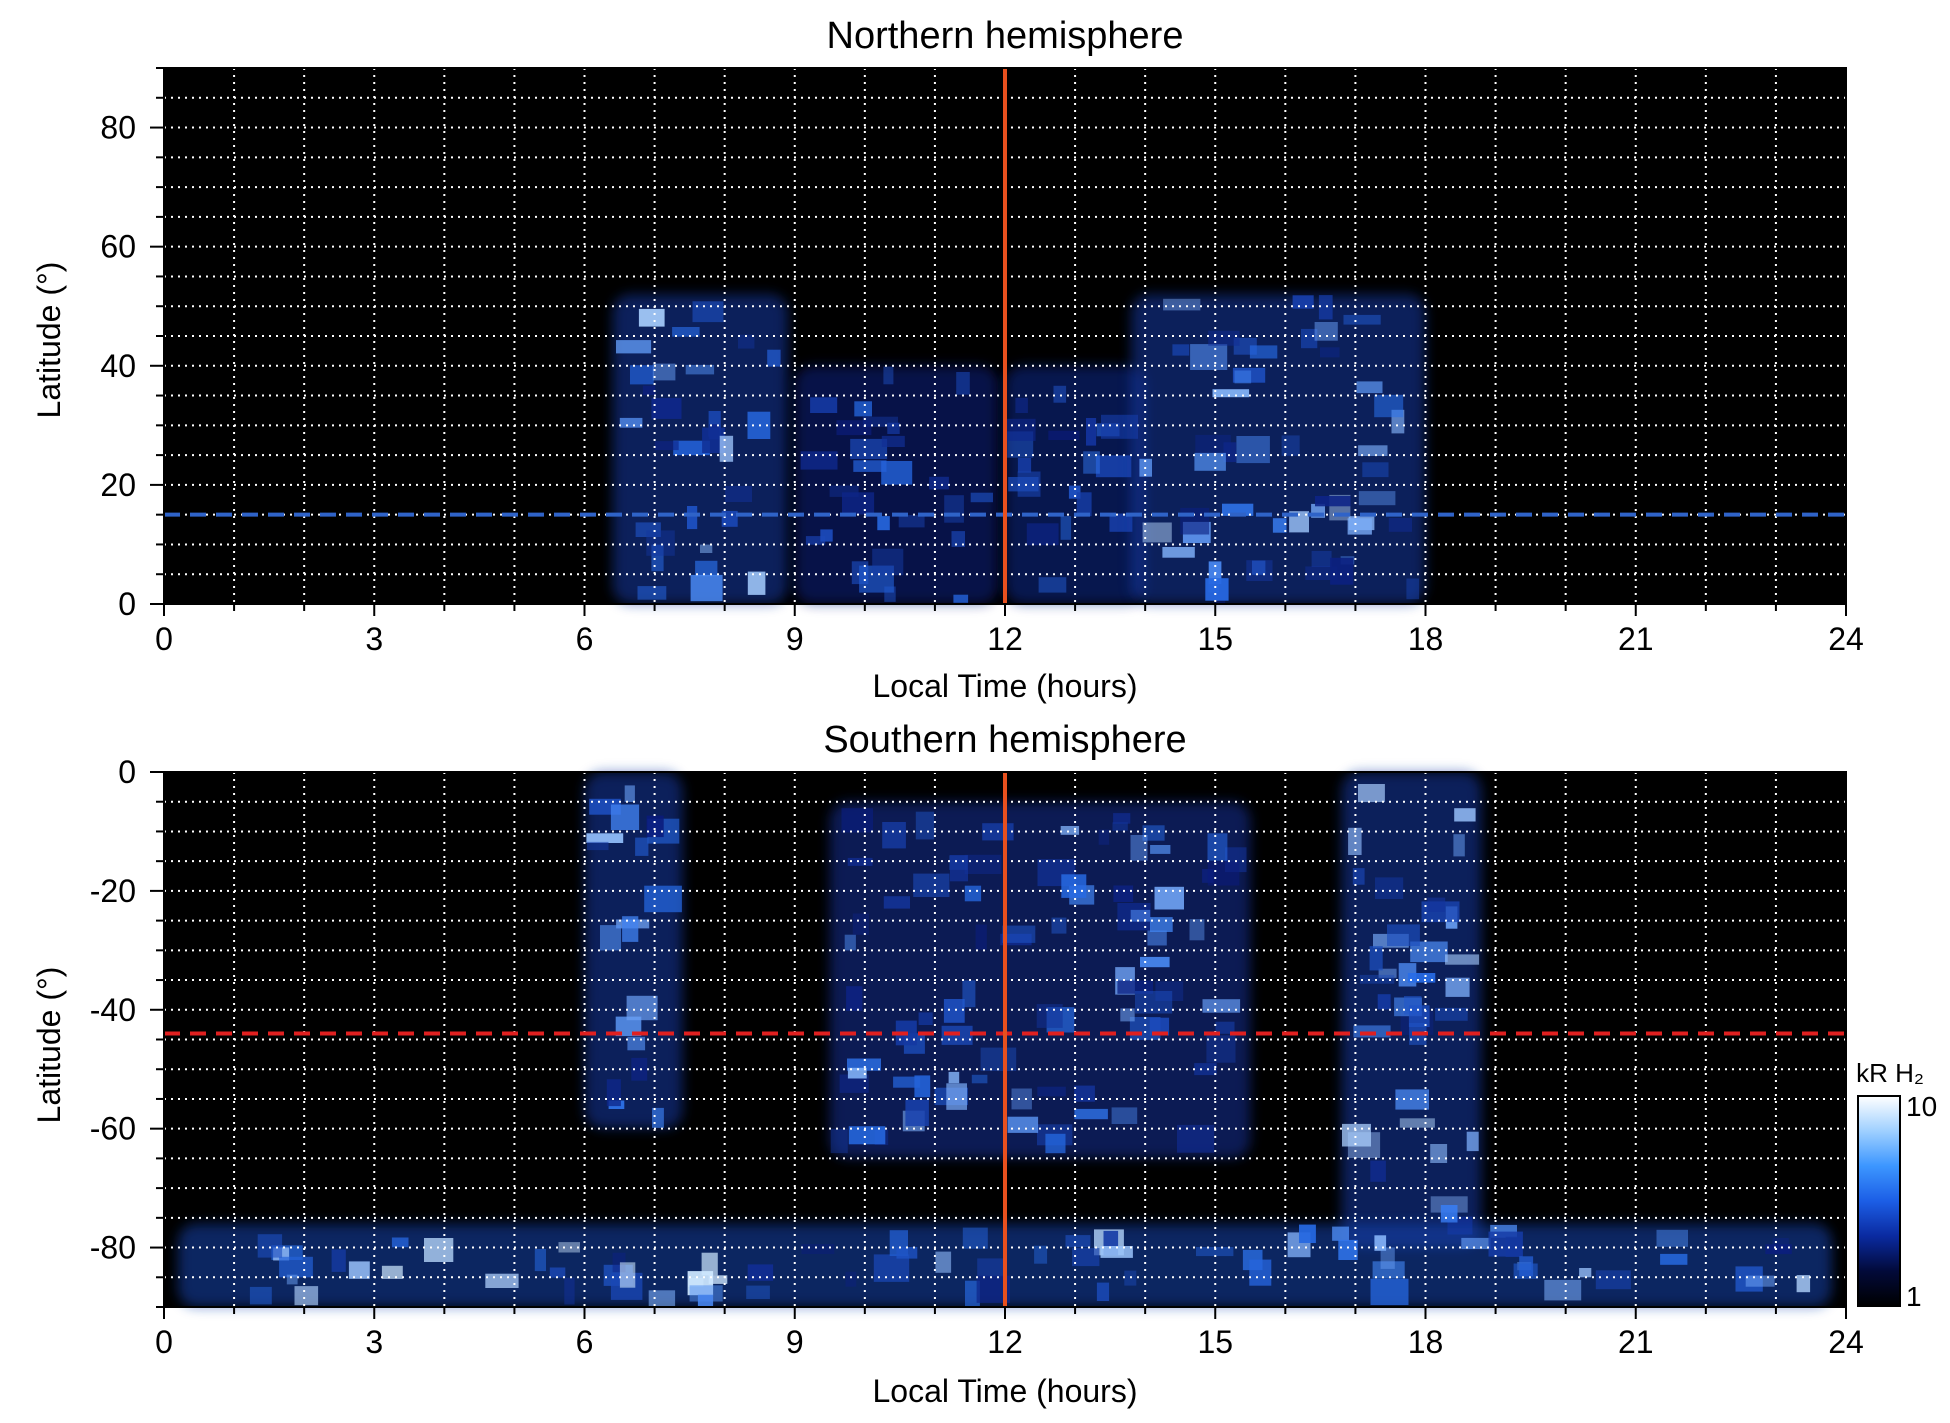 This screenshot has height=1423, width=1950. Describe the element at coordinates (795, 1342) in the screenshot. I see `x-tick-label: 9` at that location.